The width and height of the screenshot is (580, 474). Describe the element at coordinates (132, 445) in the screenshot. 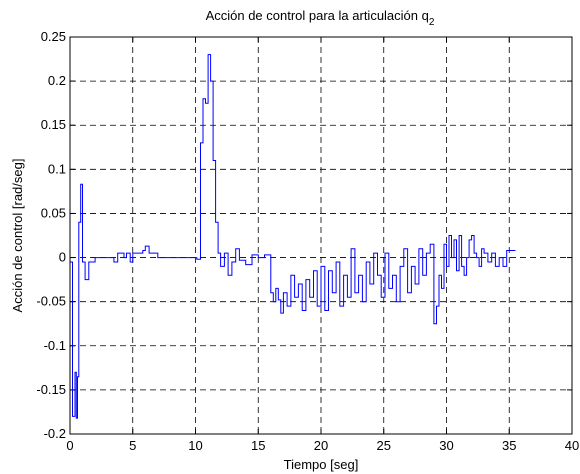

I see `x-tick-label: 5` at that location.